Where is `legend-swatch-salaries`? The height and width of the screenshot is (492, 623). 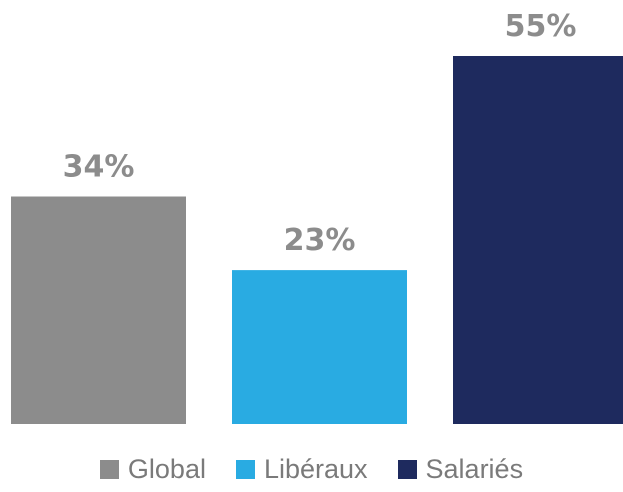
legend-swatch-salaries is located at coordinates (407, 469).